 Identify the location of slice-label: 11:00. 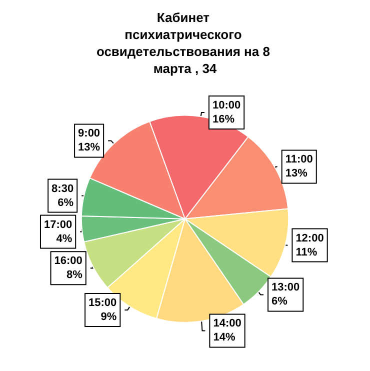
(299, 160).